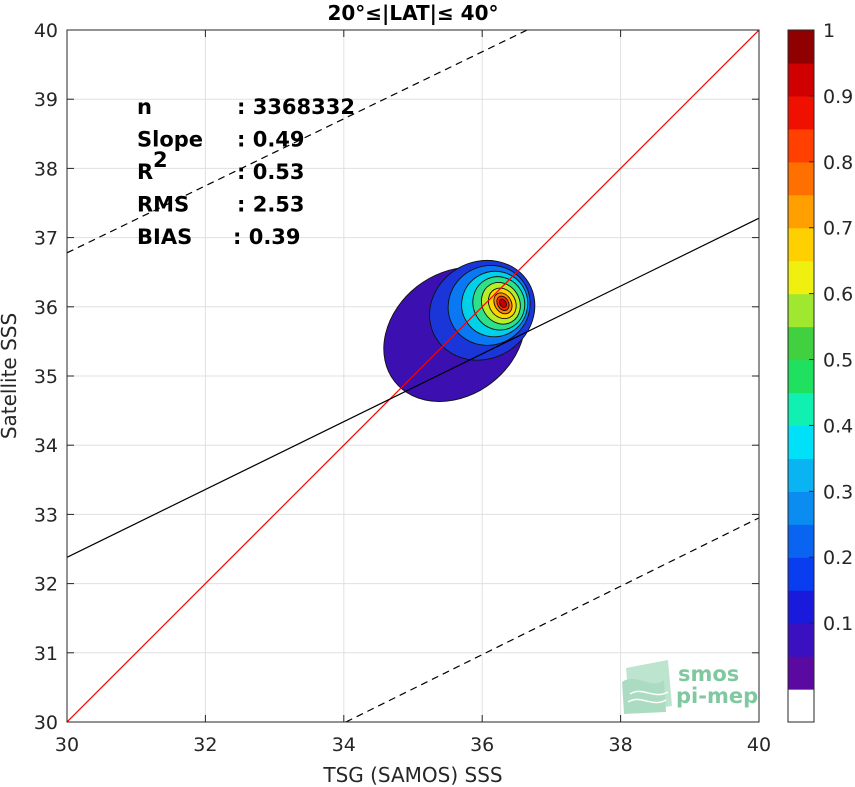 This screenshot has width=855, height=787. Describe the element at coordinates (160, 160) in the screenshot. I see `stat-label-superscript: 2` at that location.